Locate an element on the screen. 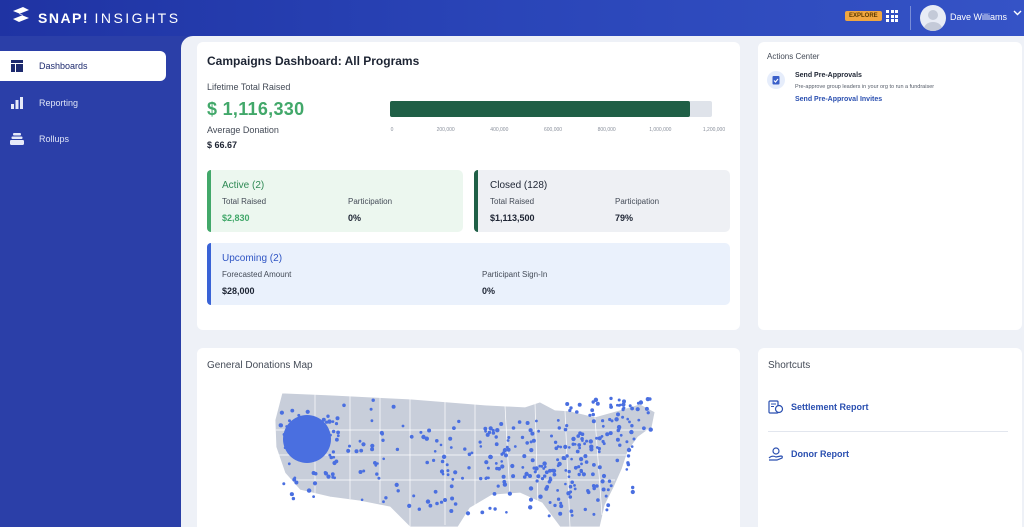  explore-badge: EXPLORE is located at coordinates (863, 16).